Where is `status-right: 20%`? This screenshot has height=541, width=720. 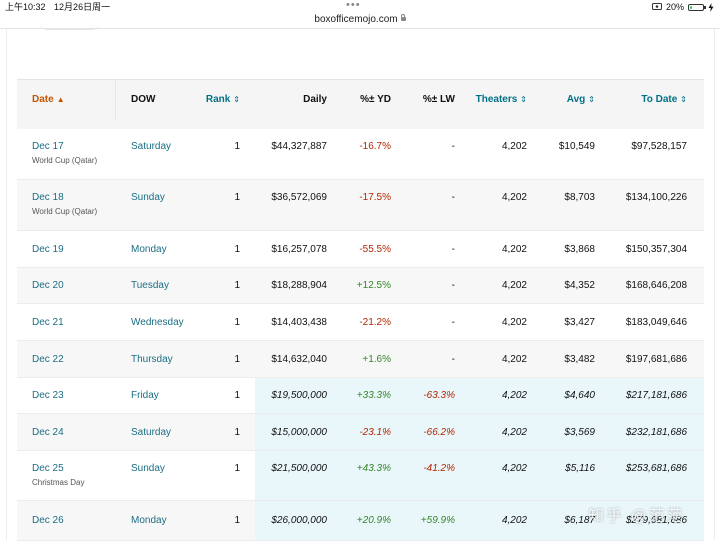
status-right: 20% is located at coordinates (682, 7).